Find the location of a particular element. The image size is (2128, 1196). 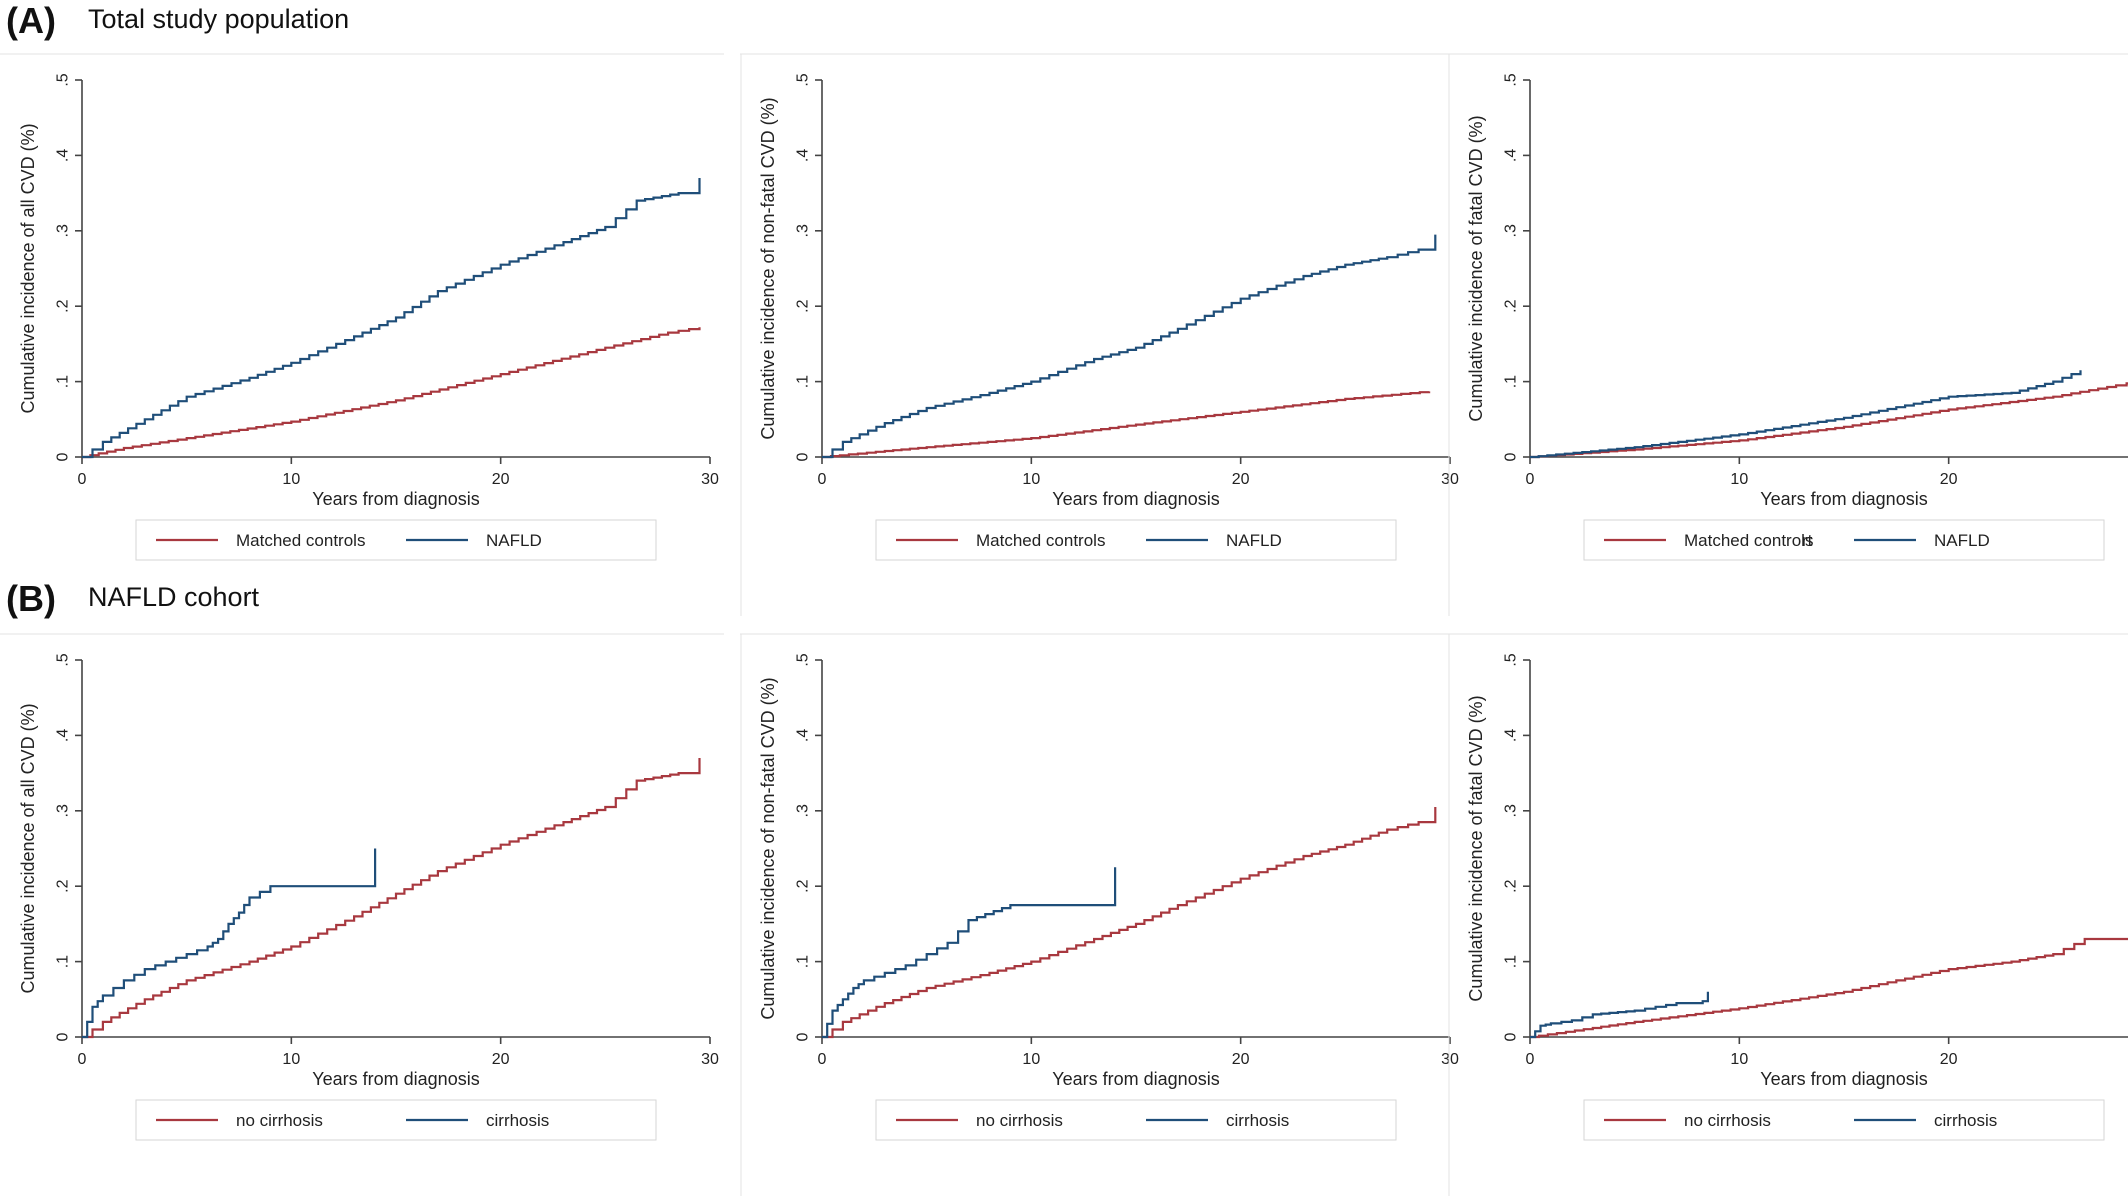

y-axis-title: Cumulative incidence of all CVD (%) is located at coordinates (28, 848).